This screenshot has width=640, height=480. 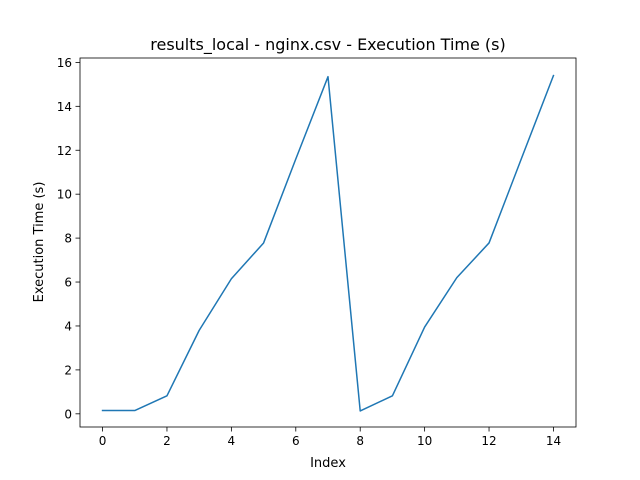 What do you see at coordinates (103, 441) in the screenshot?
I see `x-tick-label: 0` at bounding box center [103, 441].